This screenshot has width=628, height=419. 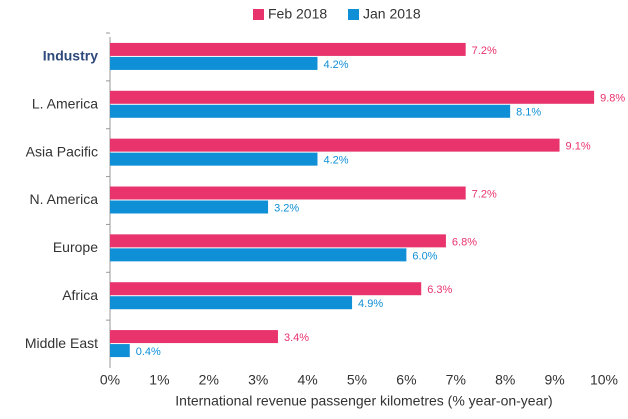 What do you see at coordinates (297, 14) in the screenshot?
I see `legend-label: Feb 2018` at bounding box center [297, 14].